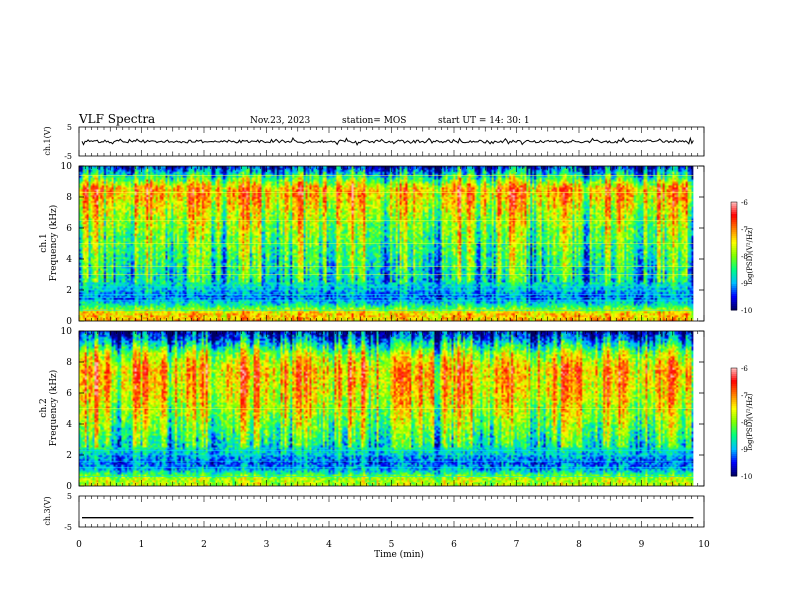 Image resolution: width=792 pixels, height=612 pixels. I want to click on colorbar-label: log(PSD)(V²/Hz), so click(750, 421).